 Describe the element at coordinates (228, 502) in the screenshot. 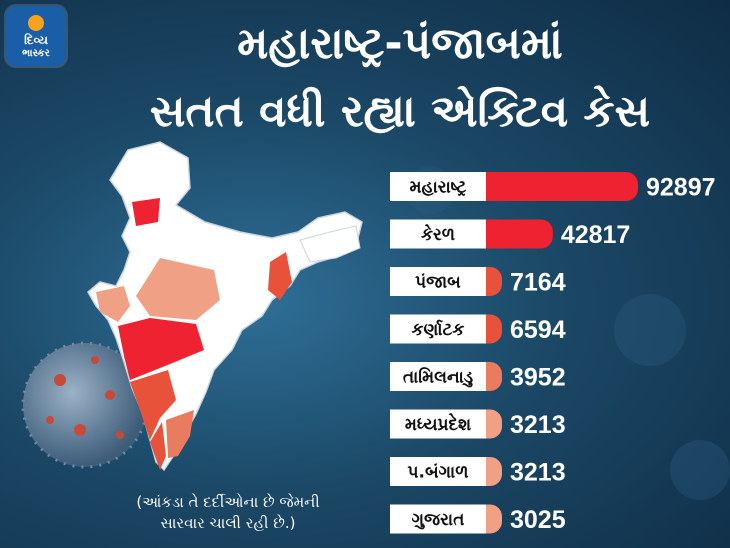

I see `footnote-line-1: (આંકડા તે દર્દીઓના છે જેમની` at that location.